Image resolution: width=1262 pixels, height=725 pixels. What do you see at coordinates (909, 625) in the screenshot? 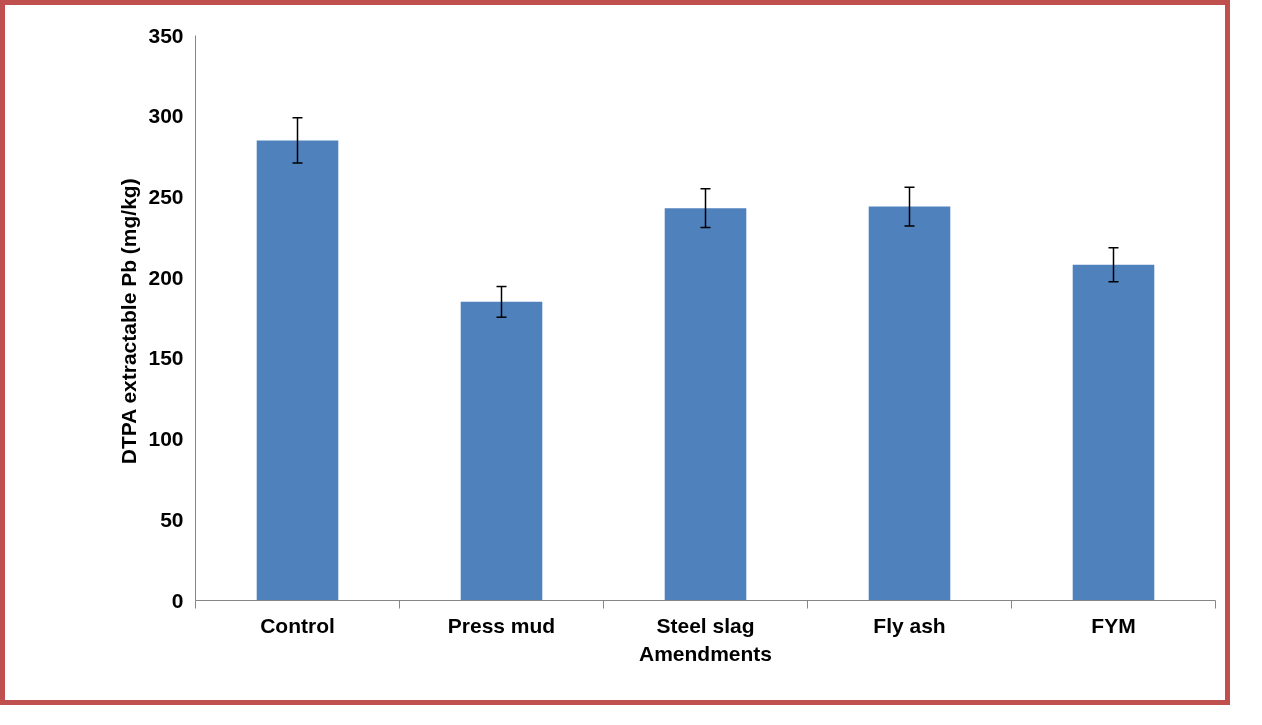
I see `x-tick-label: Fly ash` at bounding box center [909, 625].